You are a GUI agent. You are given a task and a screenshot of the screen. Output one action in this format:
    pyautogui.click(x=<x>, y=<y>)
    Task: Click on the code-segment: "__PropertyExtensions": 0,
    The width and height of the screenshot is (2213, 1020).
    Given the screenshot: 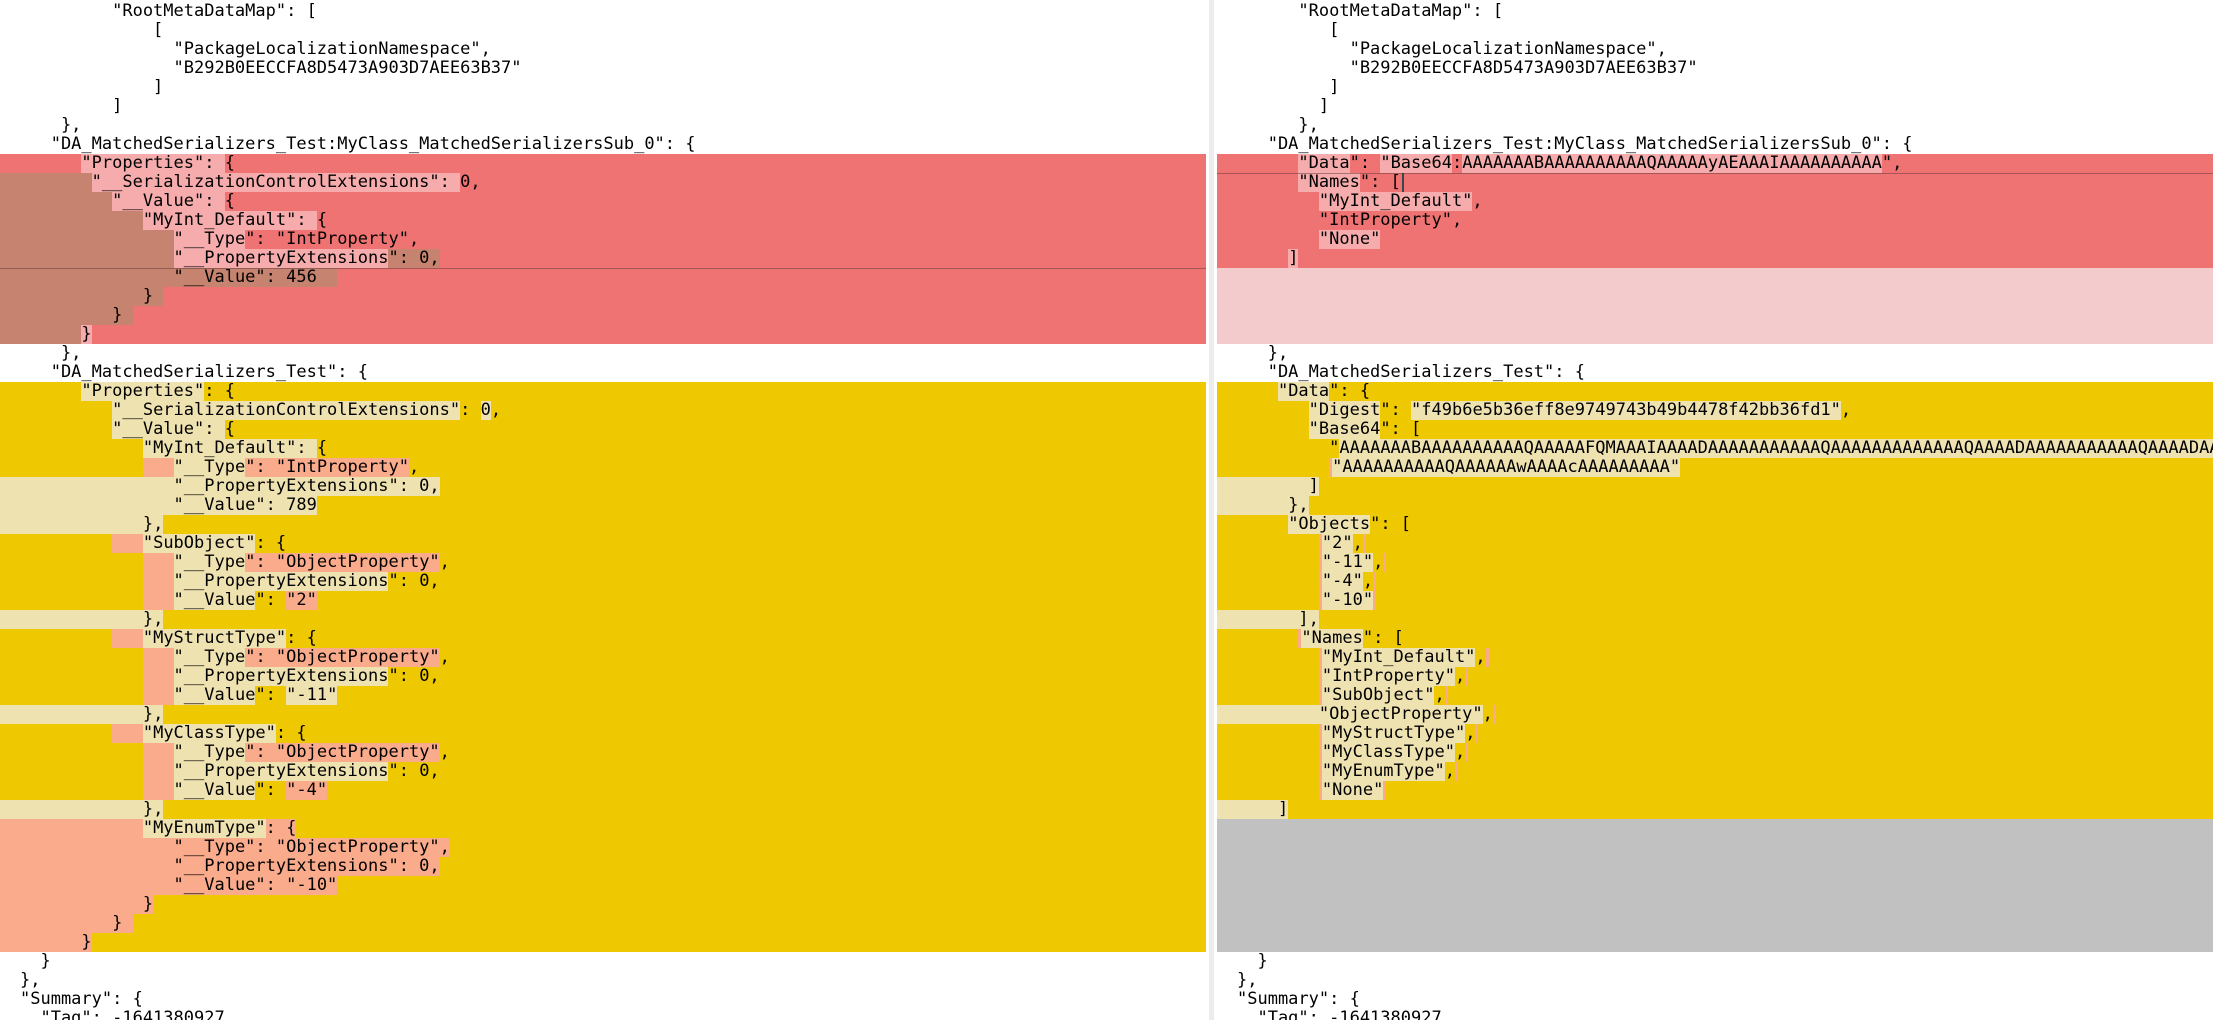 What is the action you would take?
    pyautogui.click(x=306, y=486)
    